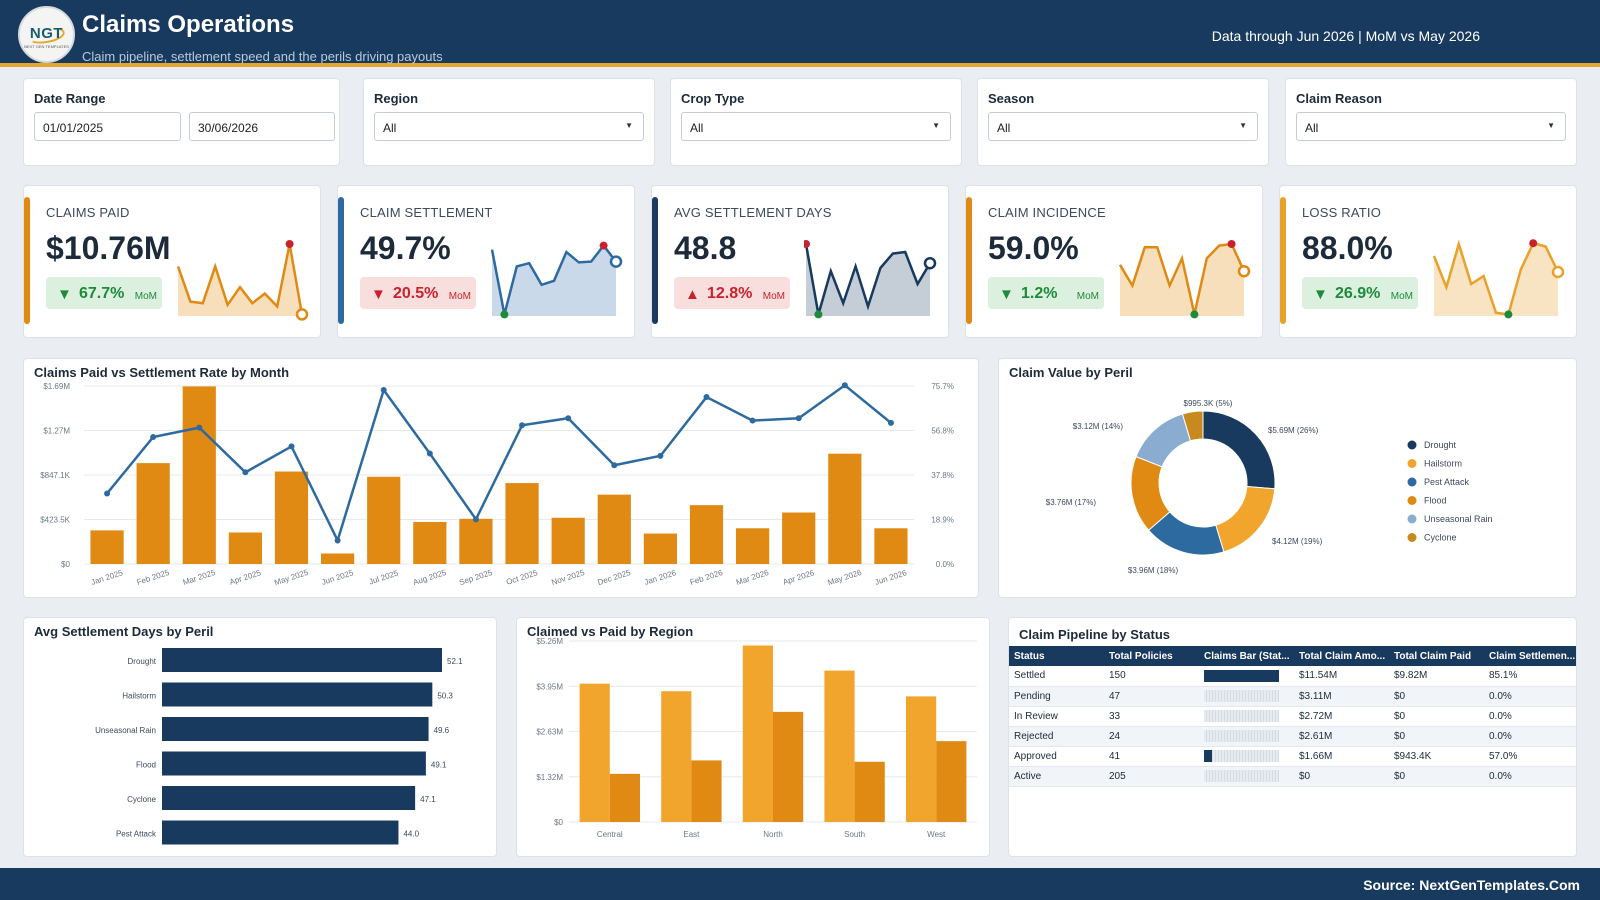  What do you see at coordinates (1360, 293) in the screenshot?
I see `kpi-change-badge: ▼ 26.9% MoM` at bounding box center [1360, 293].